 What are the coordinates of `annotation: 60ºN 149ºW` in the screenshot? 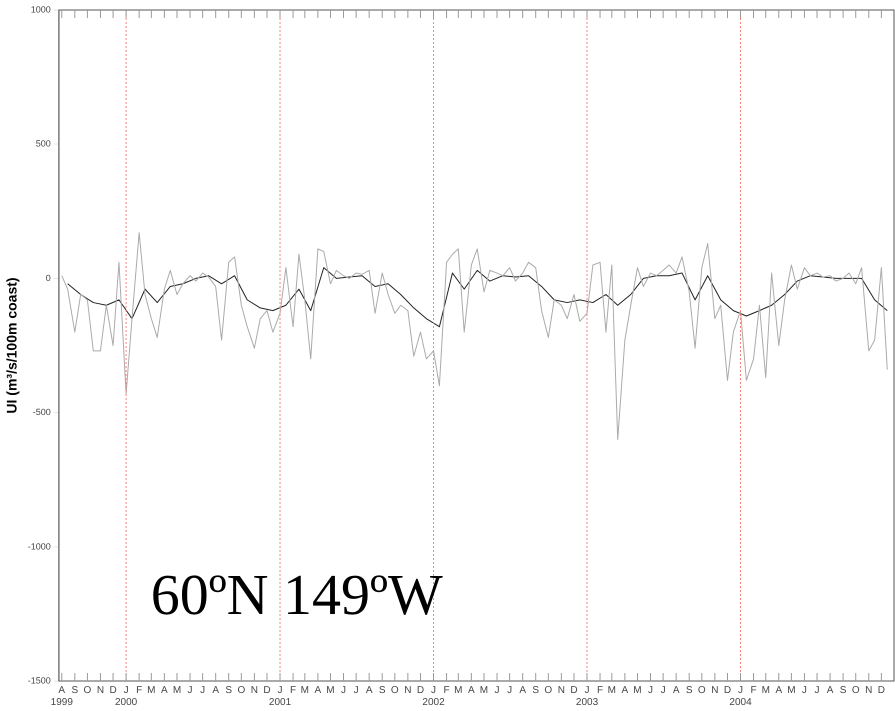 It's located at (297, 594).